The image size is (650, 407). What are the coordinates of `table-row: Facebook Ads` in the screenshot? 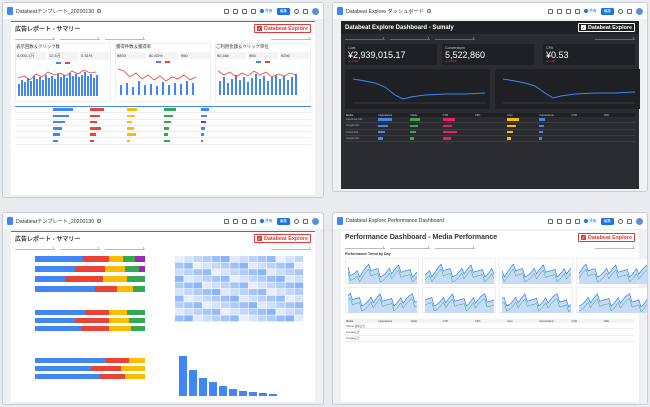 It's located at (490, 120).